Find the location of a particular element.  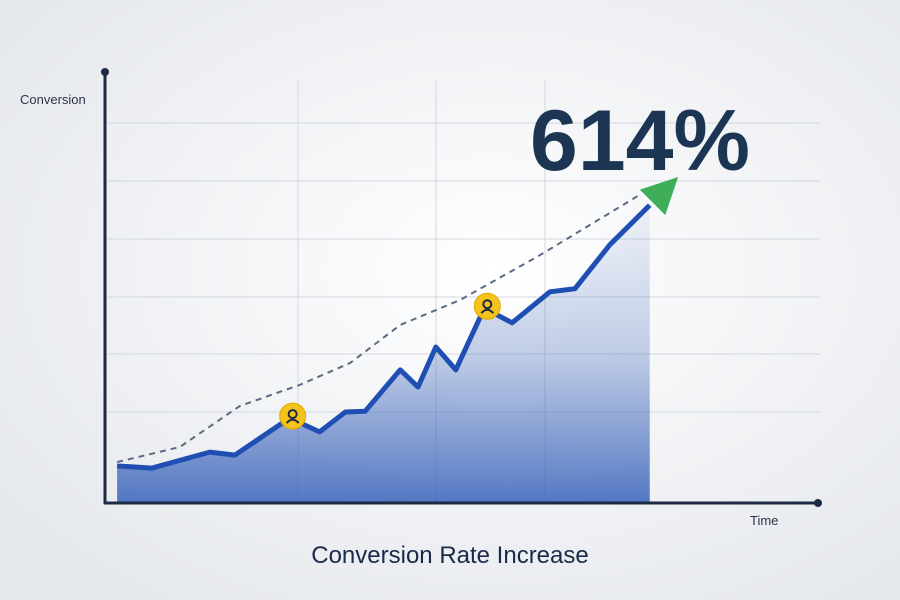

x-axis-label: Time is located at coordinates (764, 520).